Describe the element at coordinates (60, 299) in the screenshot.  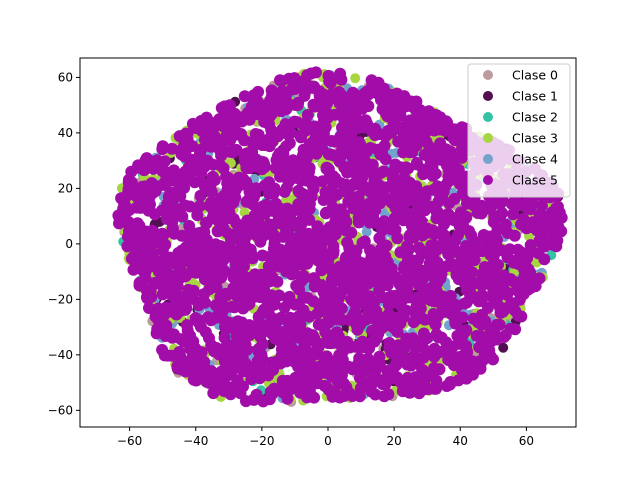
I see `y-tick-label: −20` at that location.